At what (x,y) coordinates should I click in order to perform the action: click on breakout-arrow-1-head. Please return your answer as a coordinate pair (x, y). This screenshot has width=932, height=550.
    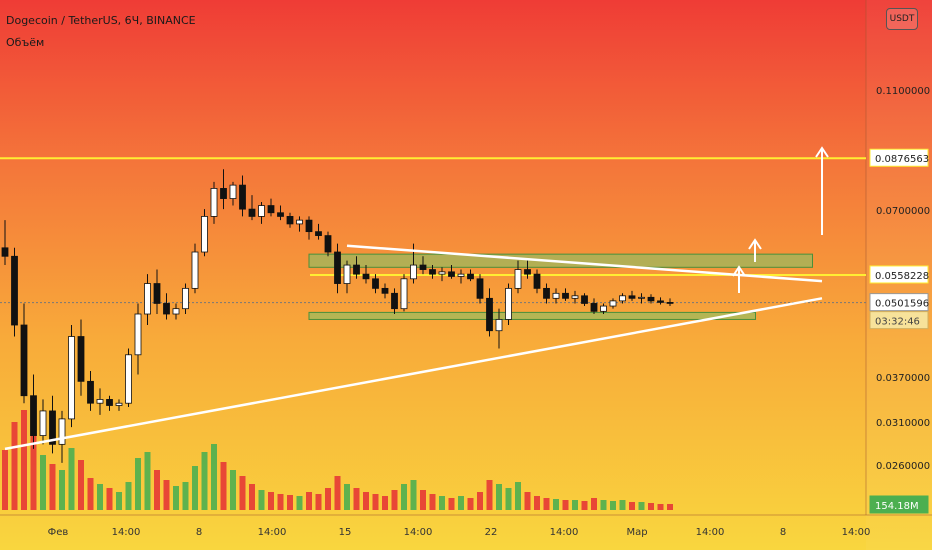
    Looking at the image, I should click on (739, 271).